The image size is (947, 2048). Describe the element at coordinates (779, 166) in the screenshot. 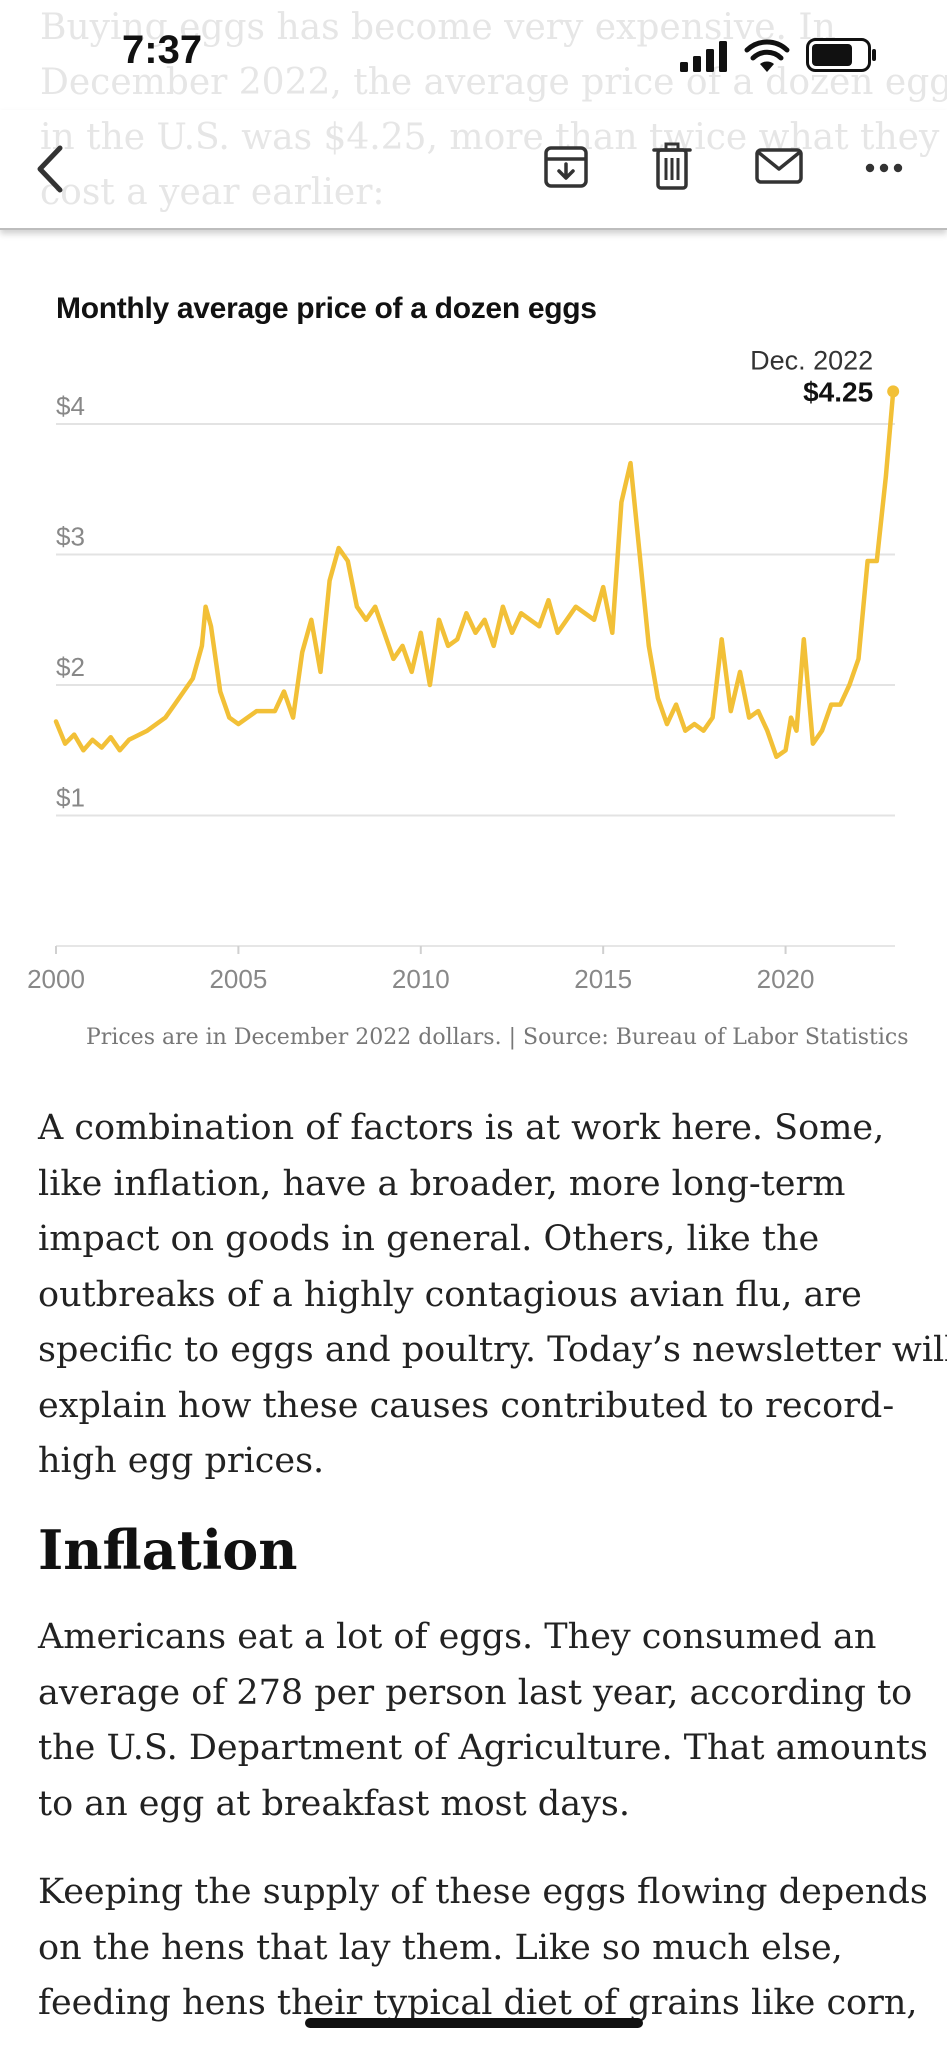

I see `mail-icon` at that location.